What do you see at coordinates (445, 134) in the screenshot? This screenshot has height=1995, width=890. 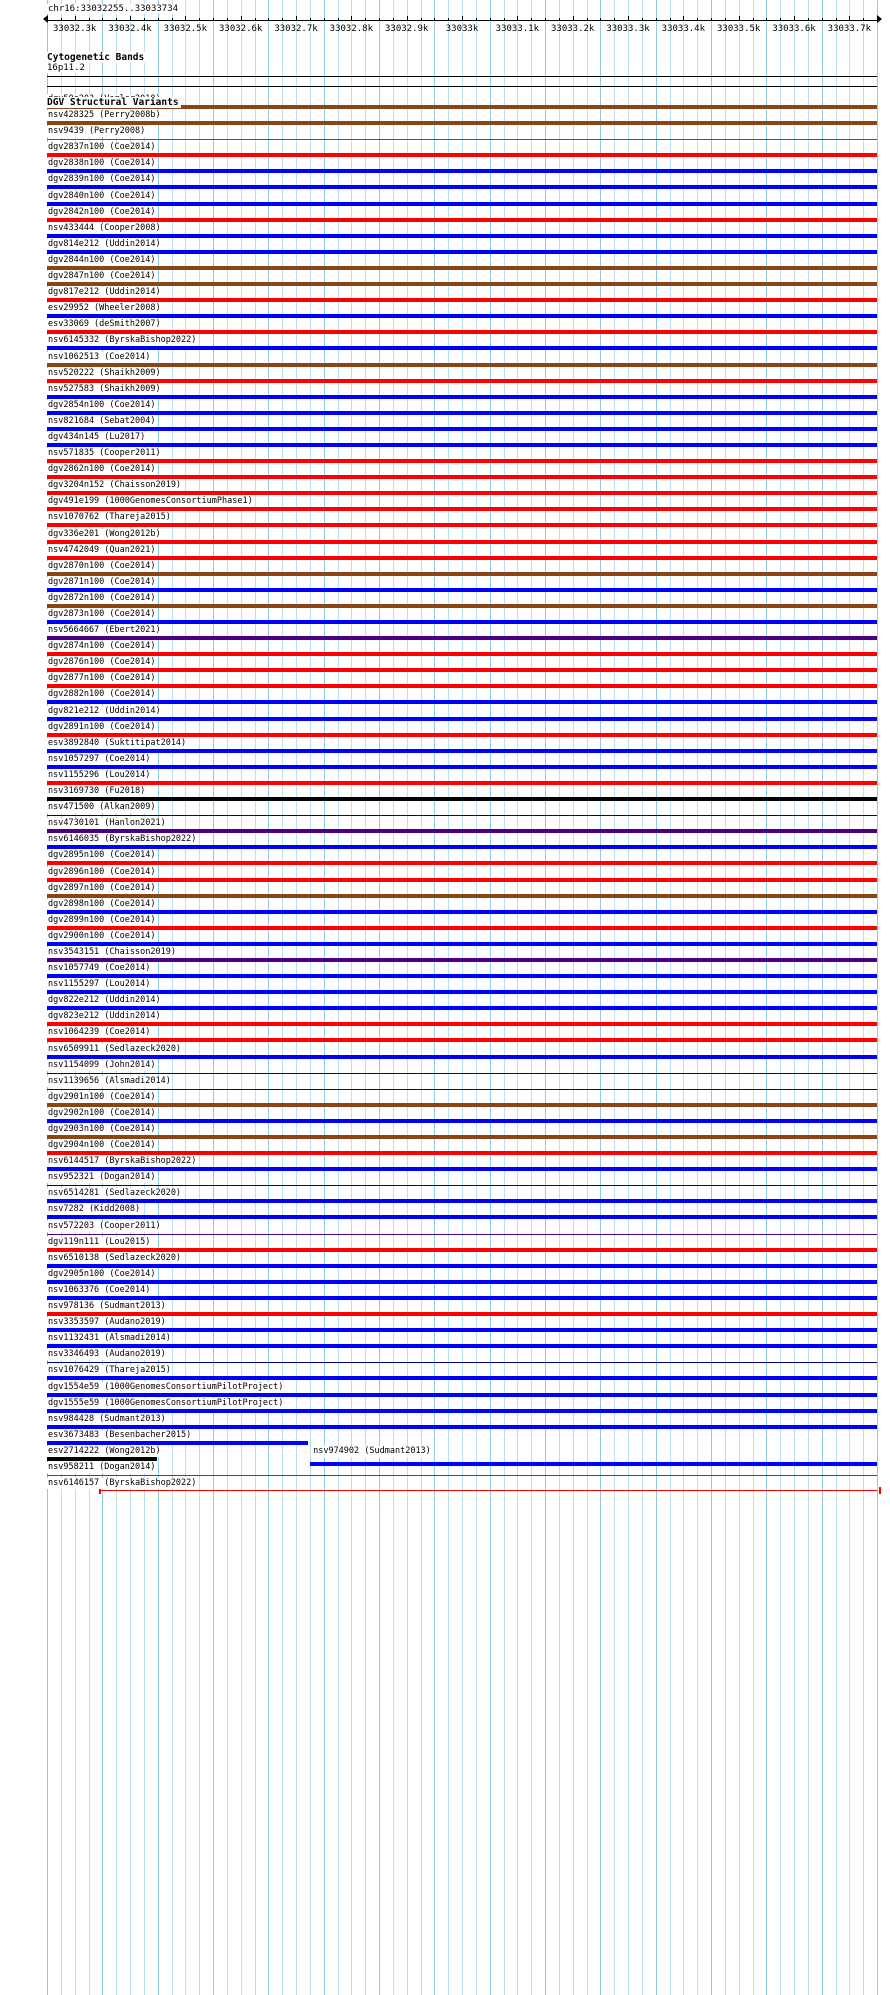 I see `variant-row: nsv9439 (Perry2008)` at bounding box center [445, 134].